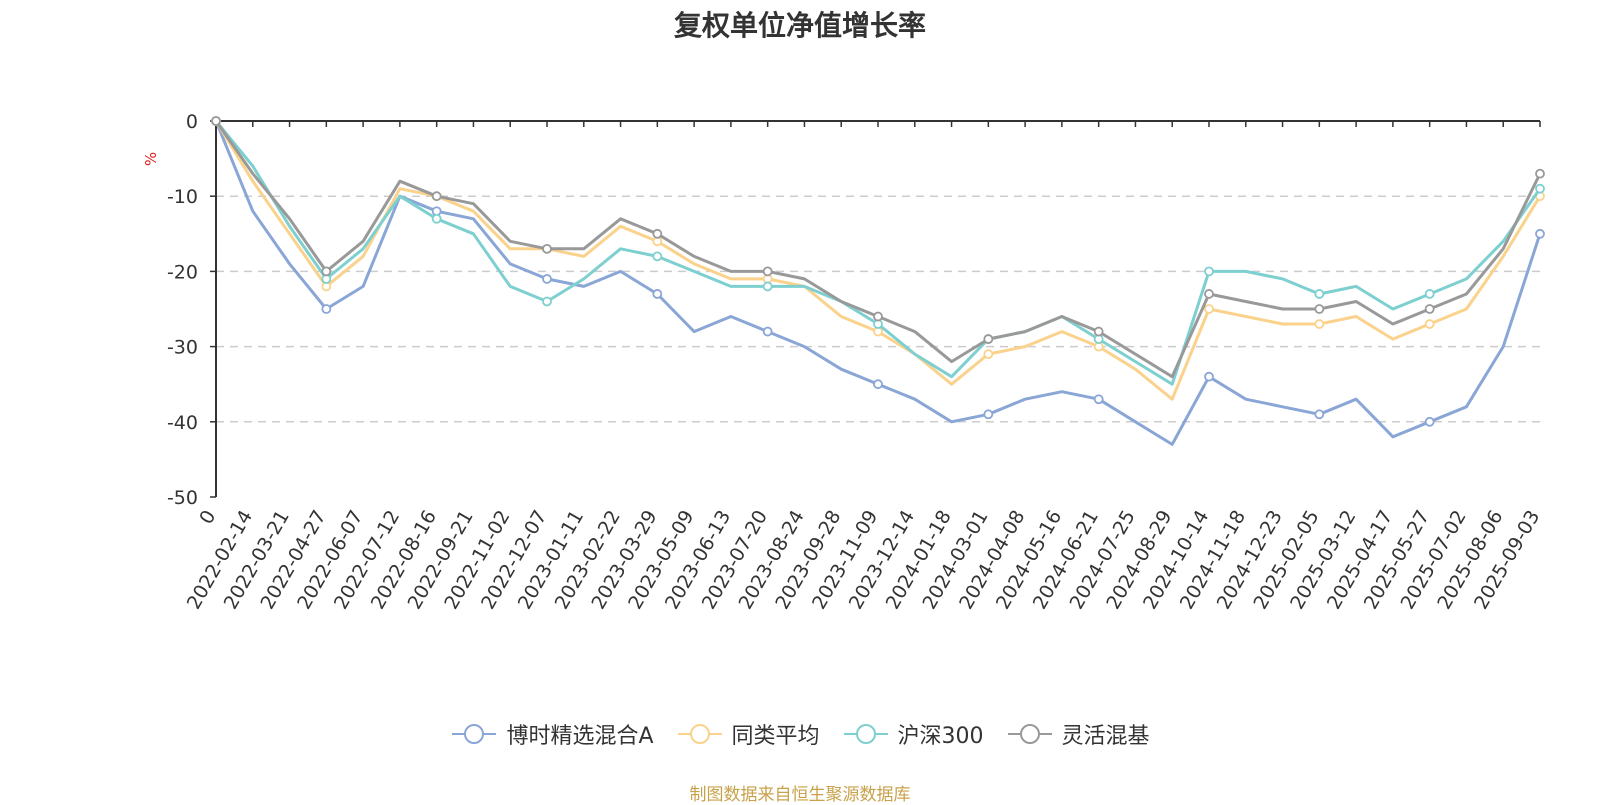 The width and height of the screenshot is (1600, 805). I want to click on y-tick-label: -50, so click(182, 498).